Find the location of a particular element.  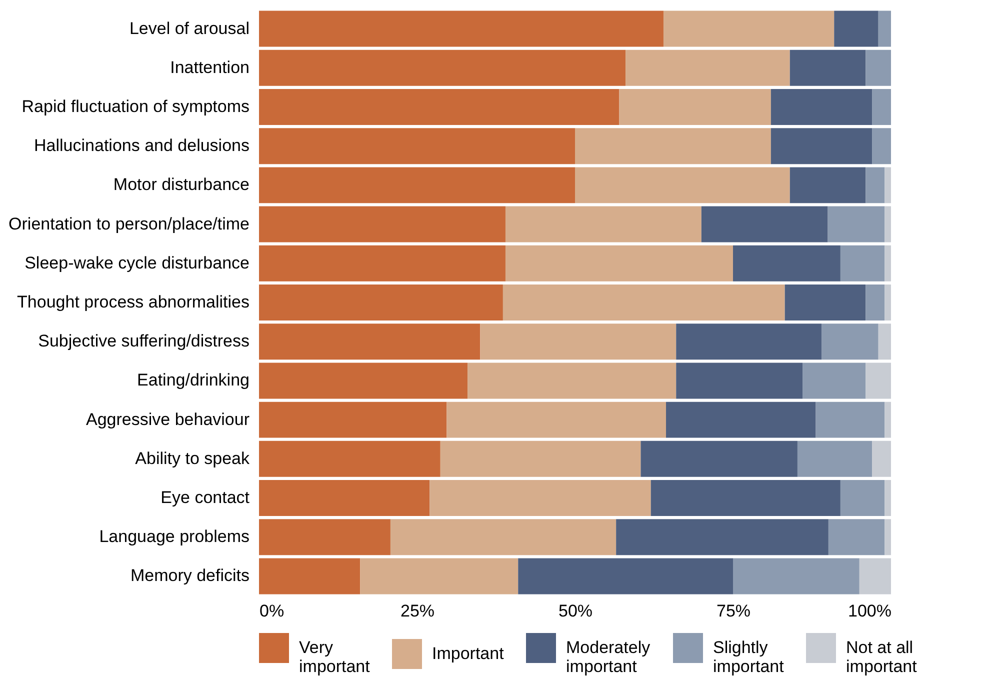

y-tick-label: Aggressive behaviour is located at coordinates (168, 419).